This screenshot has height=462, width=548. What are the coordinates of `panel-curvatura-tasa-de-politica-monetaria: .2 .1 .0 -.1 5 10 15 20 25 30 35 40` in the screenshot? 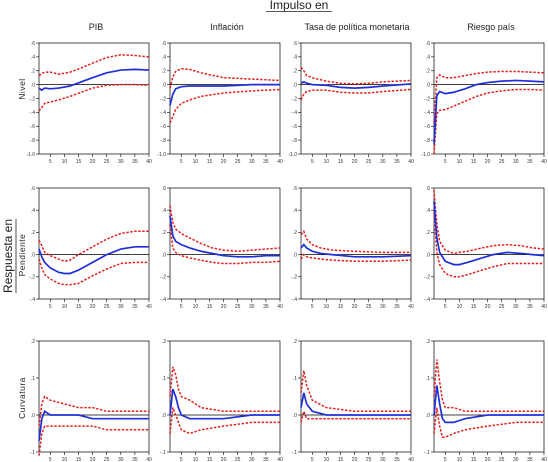 It's located at (352, 400).